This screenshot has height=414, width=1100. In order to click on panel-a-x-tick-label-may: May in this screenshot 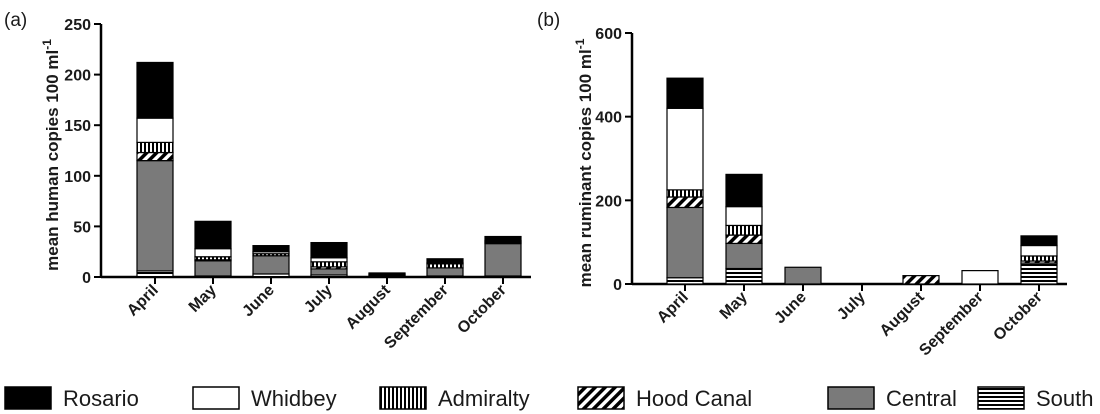, I will do `click(203, 299)`.